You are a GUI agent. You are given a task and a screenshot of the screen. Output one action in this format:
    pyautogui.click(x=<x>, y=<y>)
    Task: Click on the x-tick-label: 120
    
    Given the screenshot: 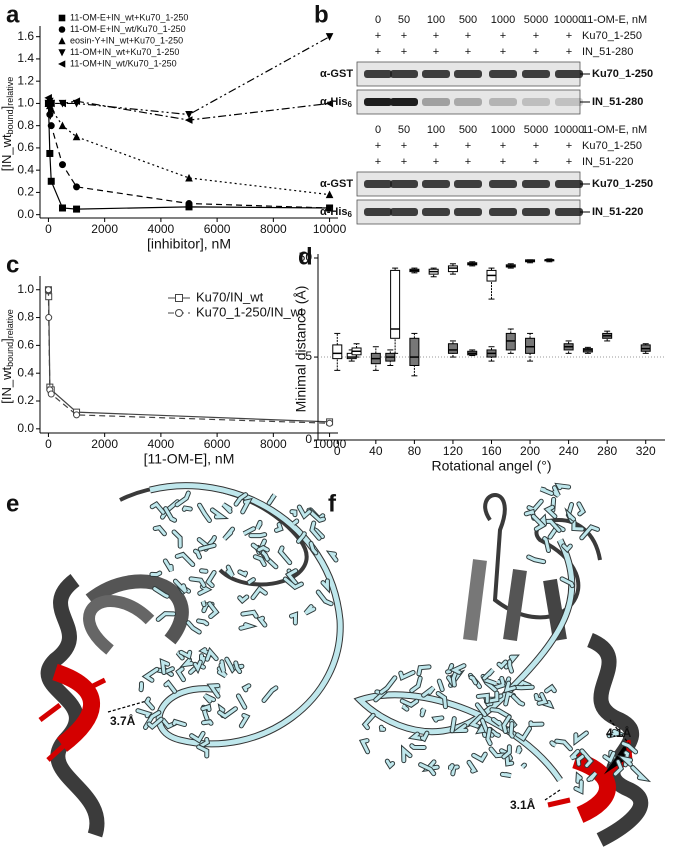 What is the action you would take?
    pyautogui.click(x=453, y=451)
    